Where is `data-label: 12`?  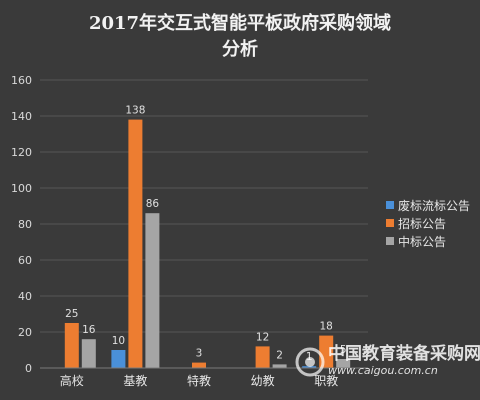
data-label: 12 is located at coordinates (262, 337).